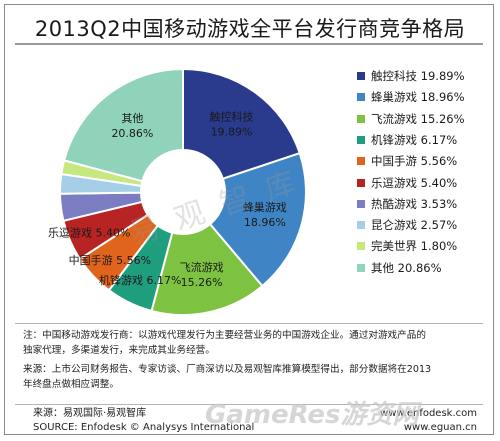 This screenshot has height=441, width=500. I want to click on legend-item-7: 热酷游戏 3.53%, so click(407, 204).